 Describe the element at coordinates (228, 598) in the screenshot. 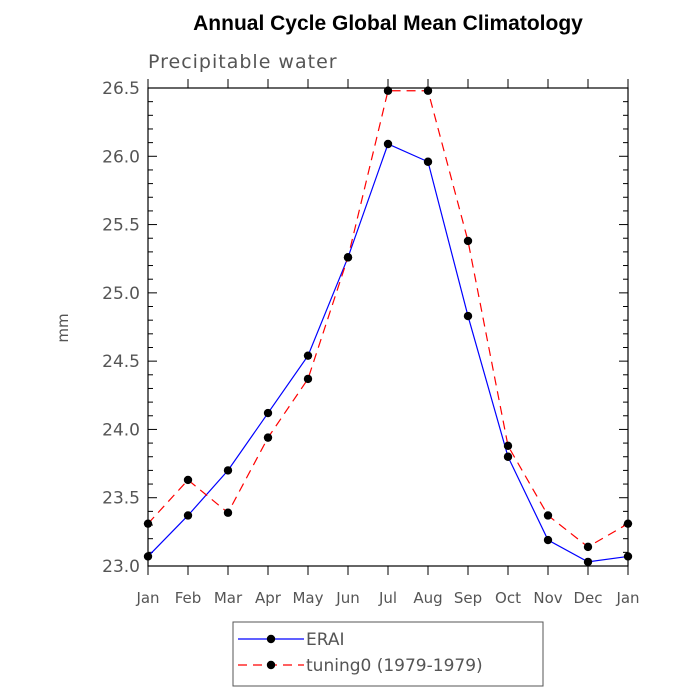

I see `x-tick-label: Mar` at that location.